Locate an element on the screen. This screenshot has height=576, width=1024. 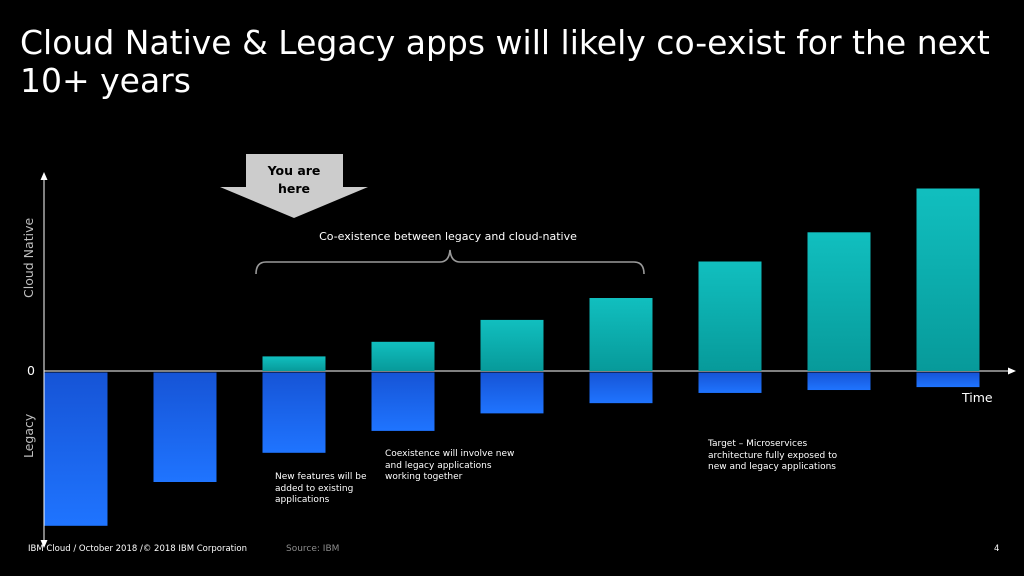
y-axis-label-legacy: Legacy is located at coordinates (28, 435).